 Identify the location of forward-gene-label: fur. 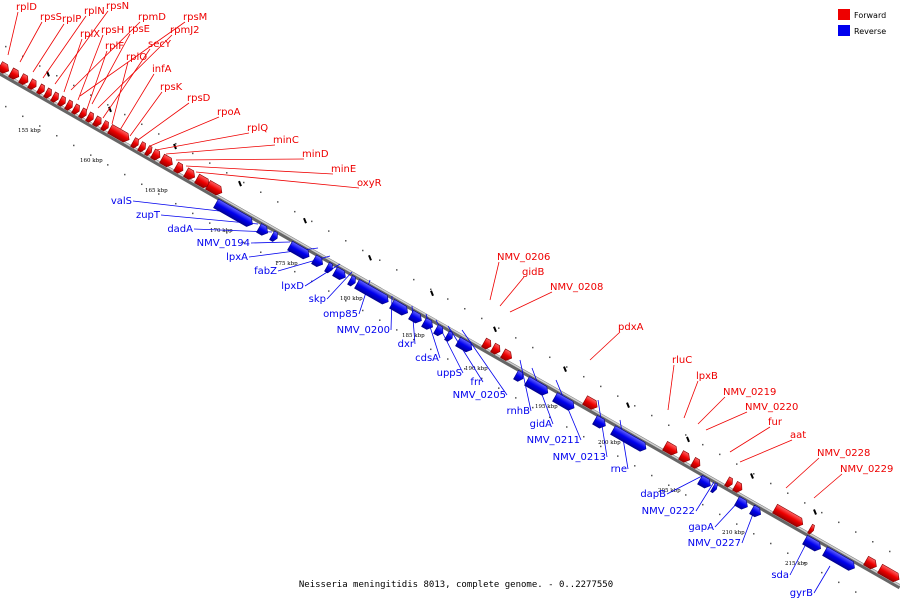
(775, 422).